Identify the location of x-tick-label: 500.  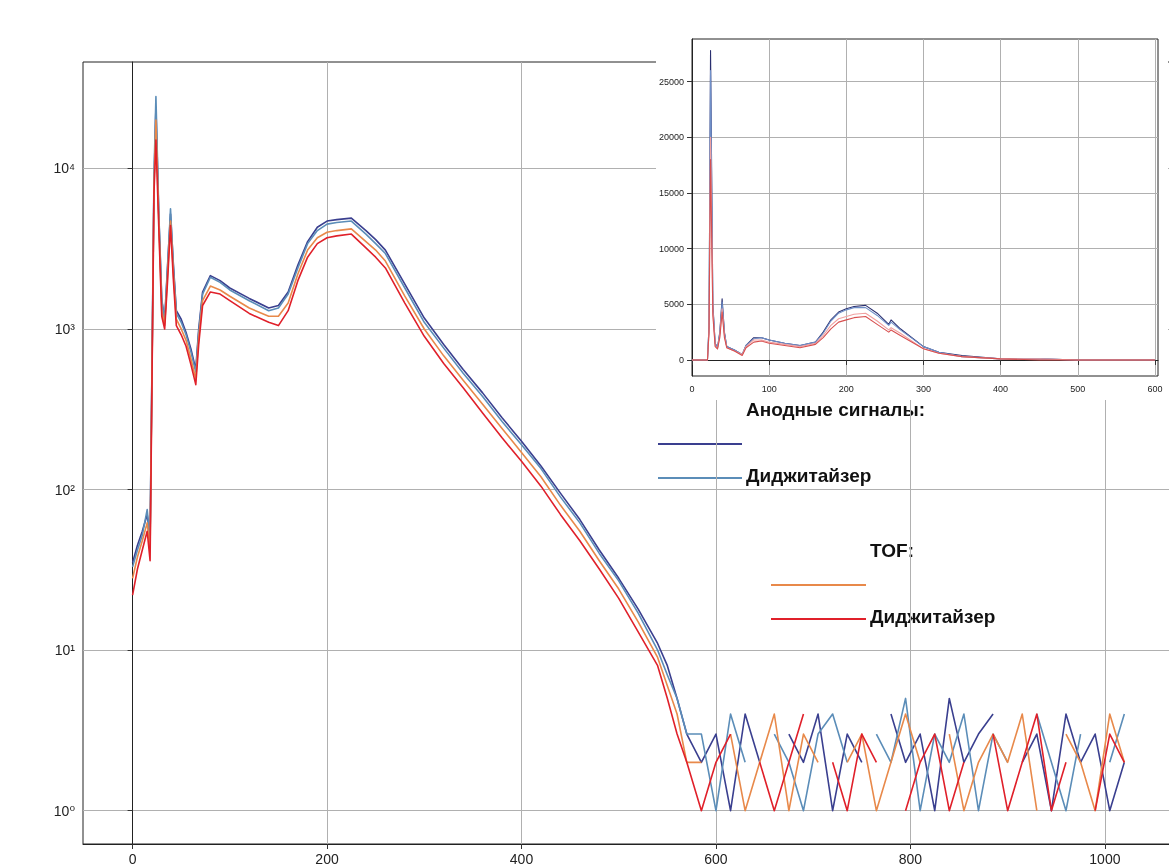
(1078, 388).